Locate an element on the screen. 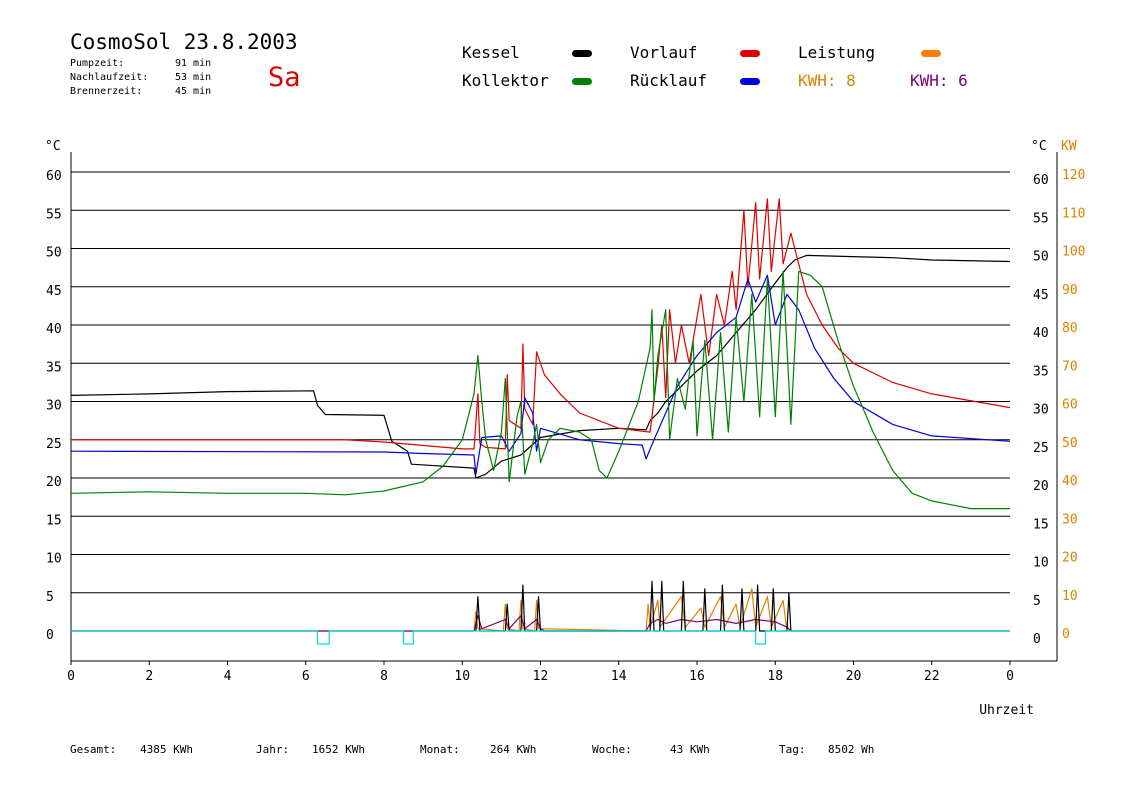  y-tick-label-right: 25 is located at coordinates (1041, 448).